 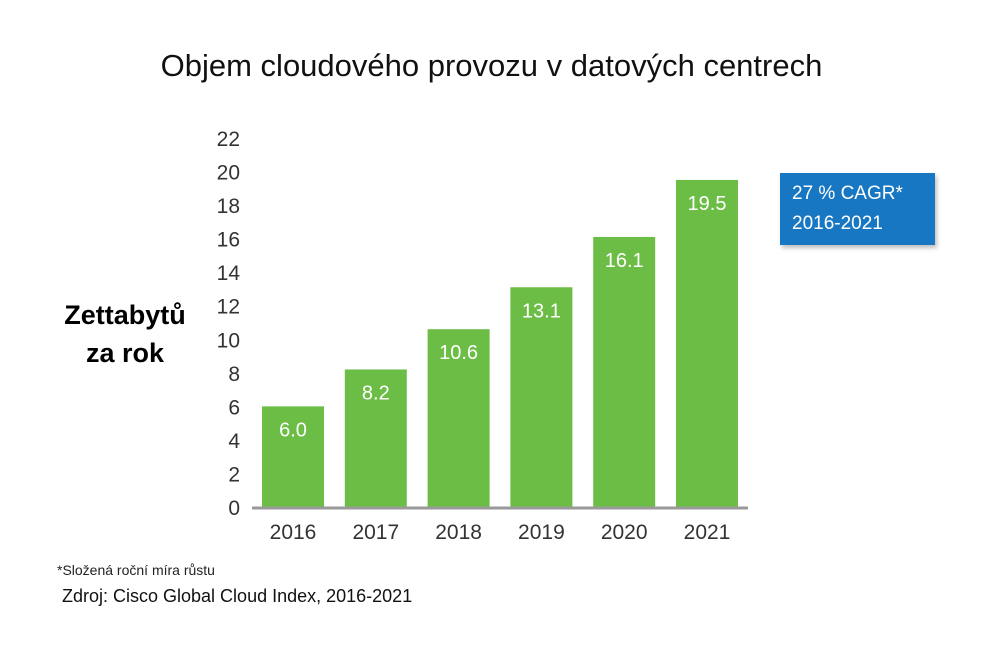 What do you see at coordinates (624, 261) in the screenshot?
I see `bar-value-label: 16.1` at bounding box center [624, 261].